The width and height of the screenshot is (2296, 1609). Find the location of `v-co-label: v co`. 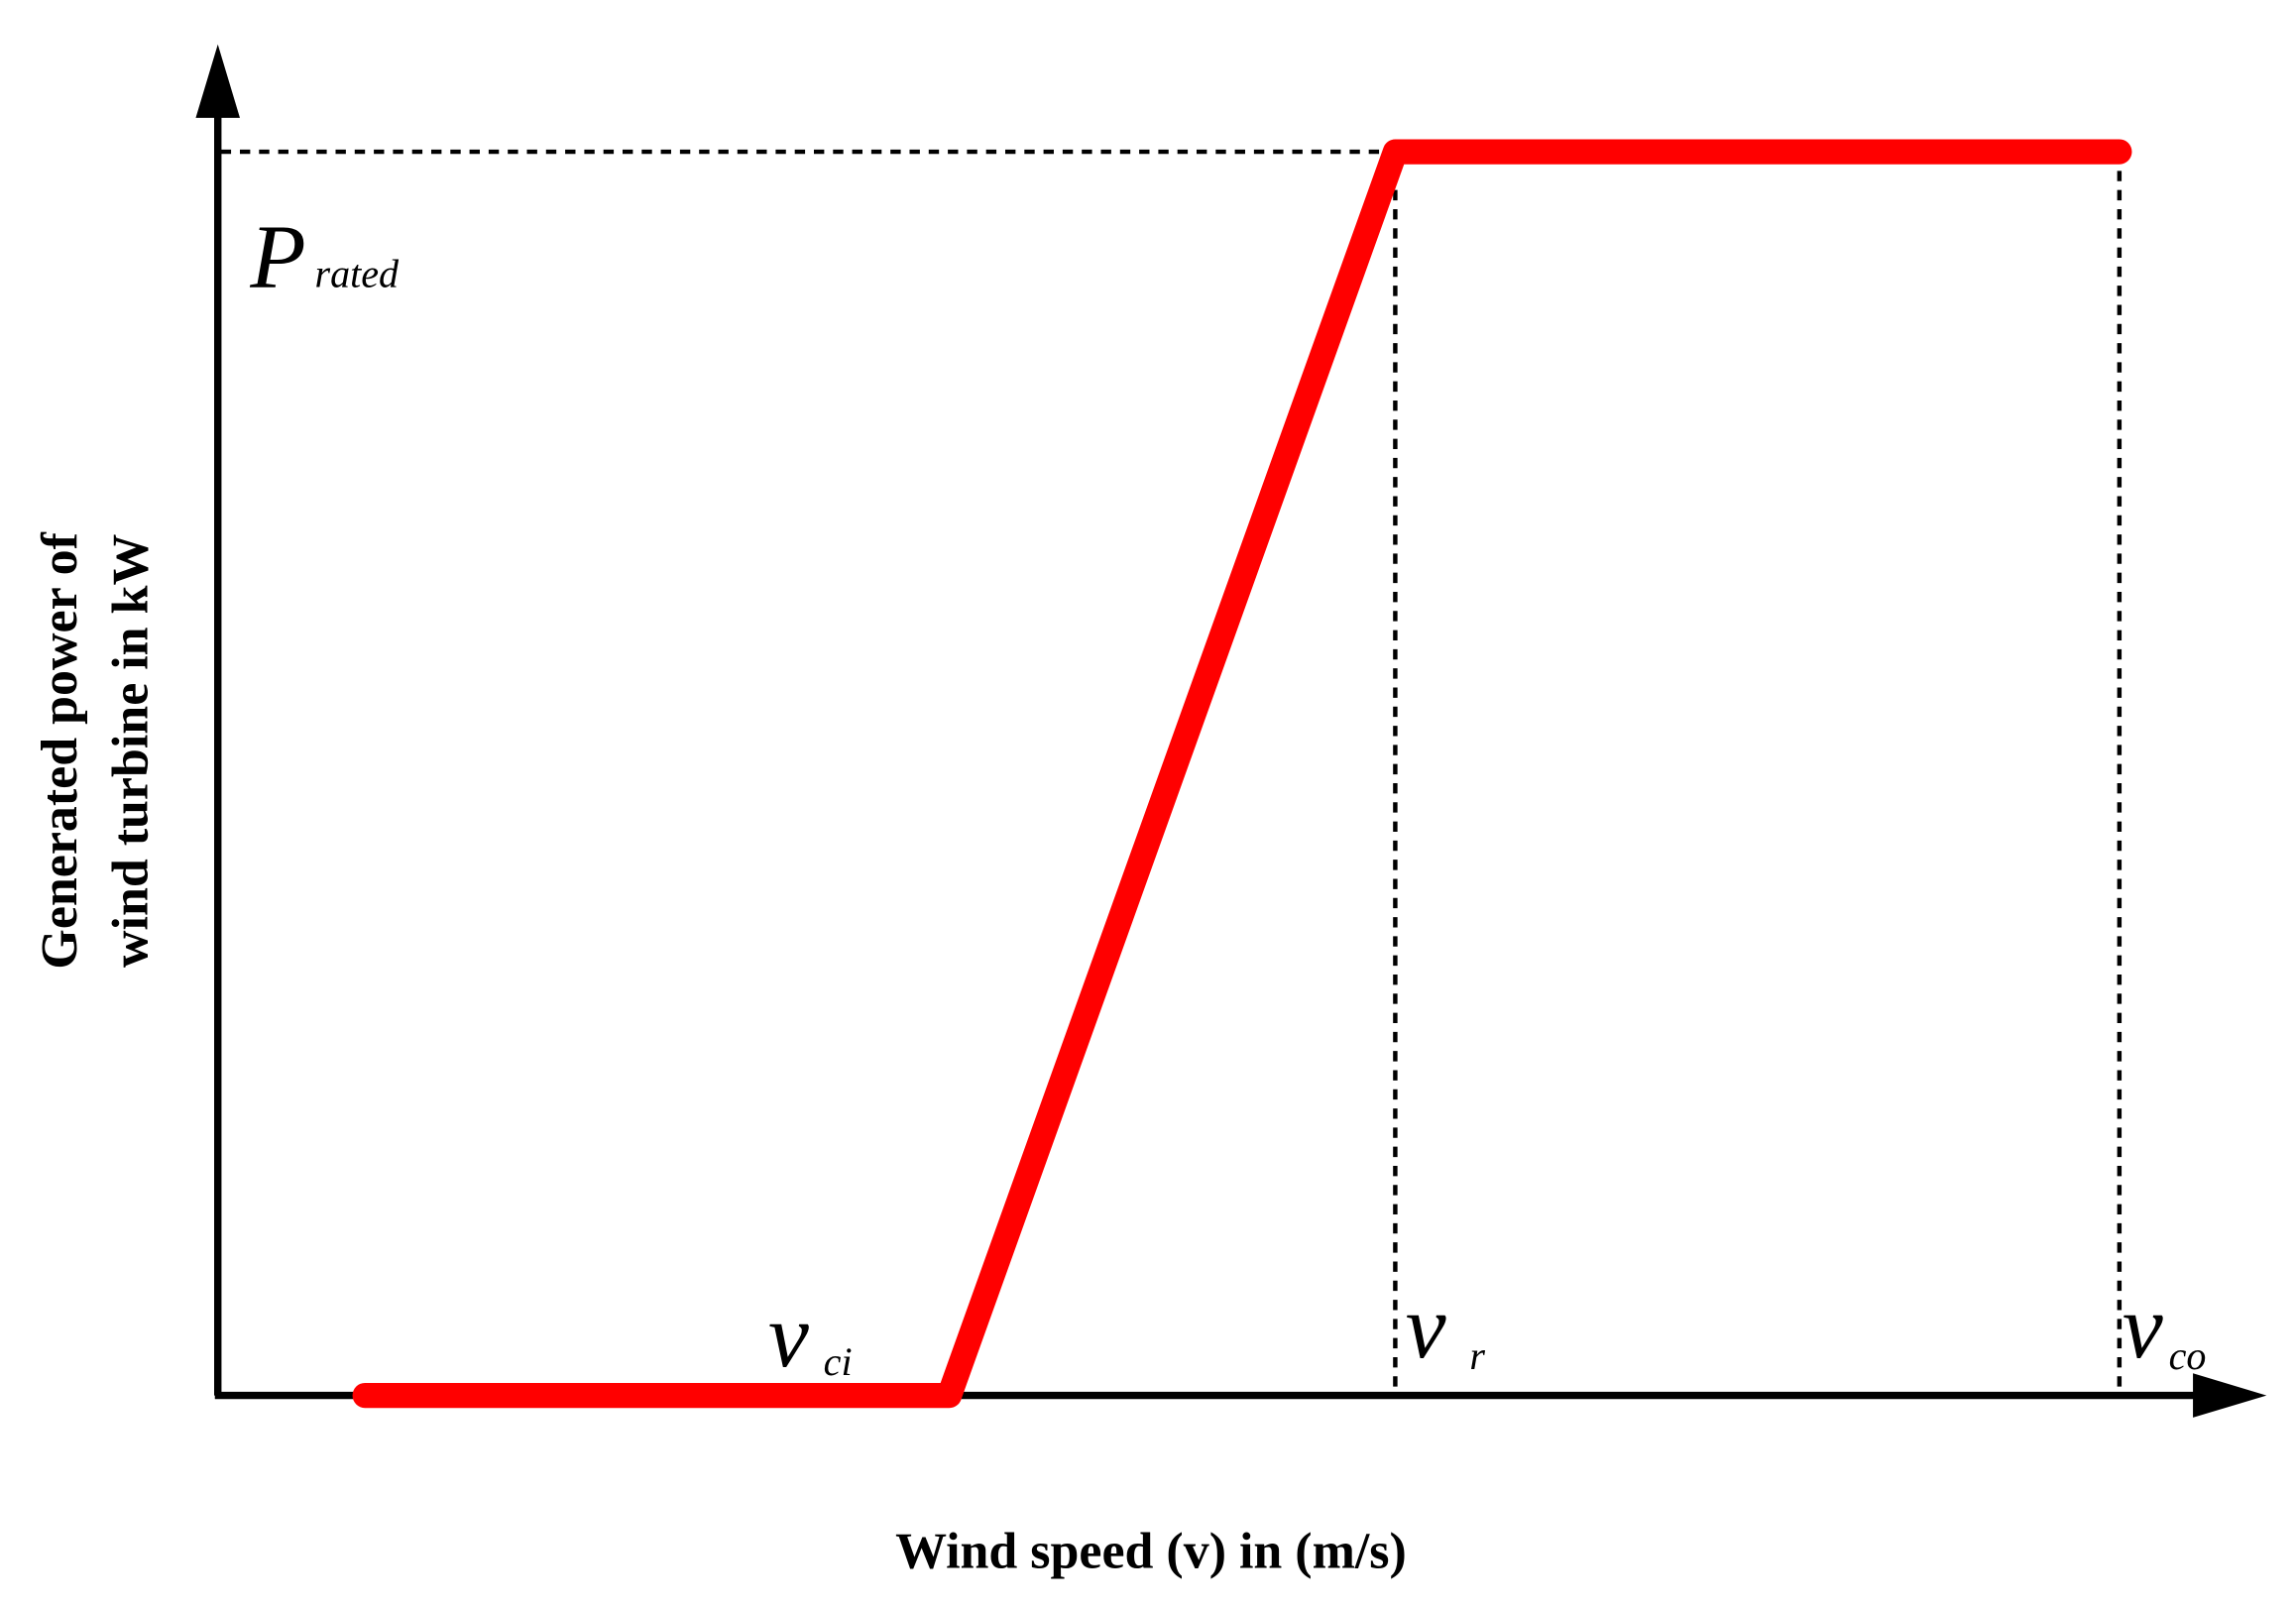

v-co-label: v co is located at coordinates (2165, 1327).